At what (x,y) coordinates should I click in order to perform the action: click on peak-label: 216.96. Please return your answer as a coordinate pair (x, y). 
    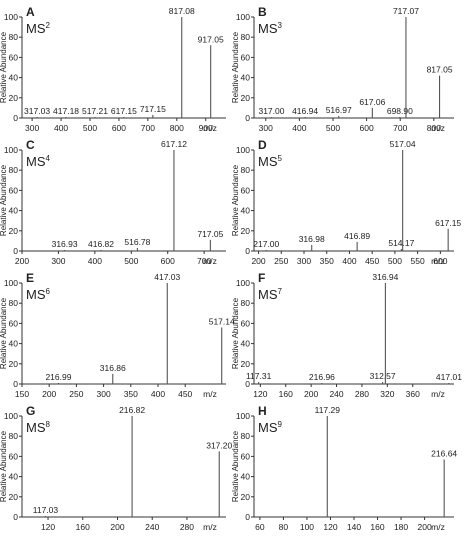
    Looking at the image, I should click on (322, 377).